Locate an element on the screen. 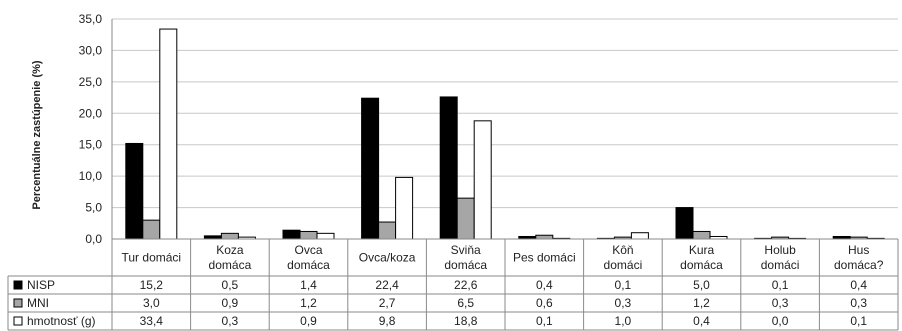  category-label: Sviňa is located at coordinates (466, 250).